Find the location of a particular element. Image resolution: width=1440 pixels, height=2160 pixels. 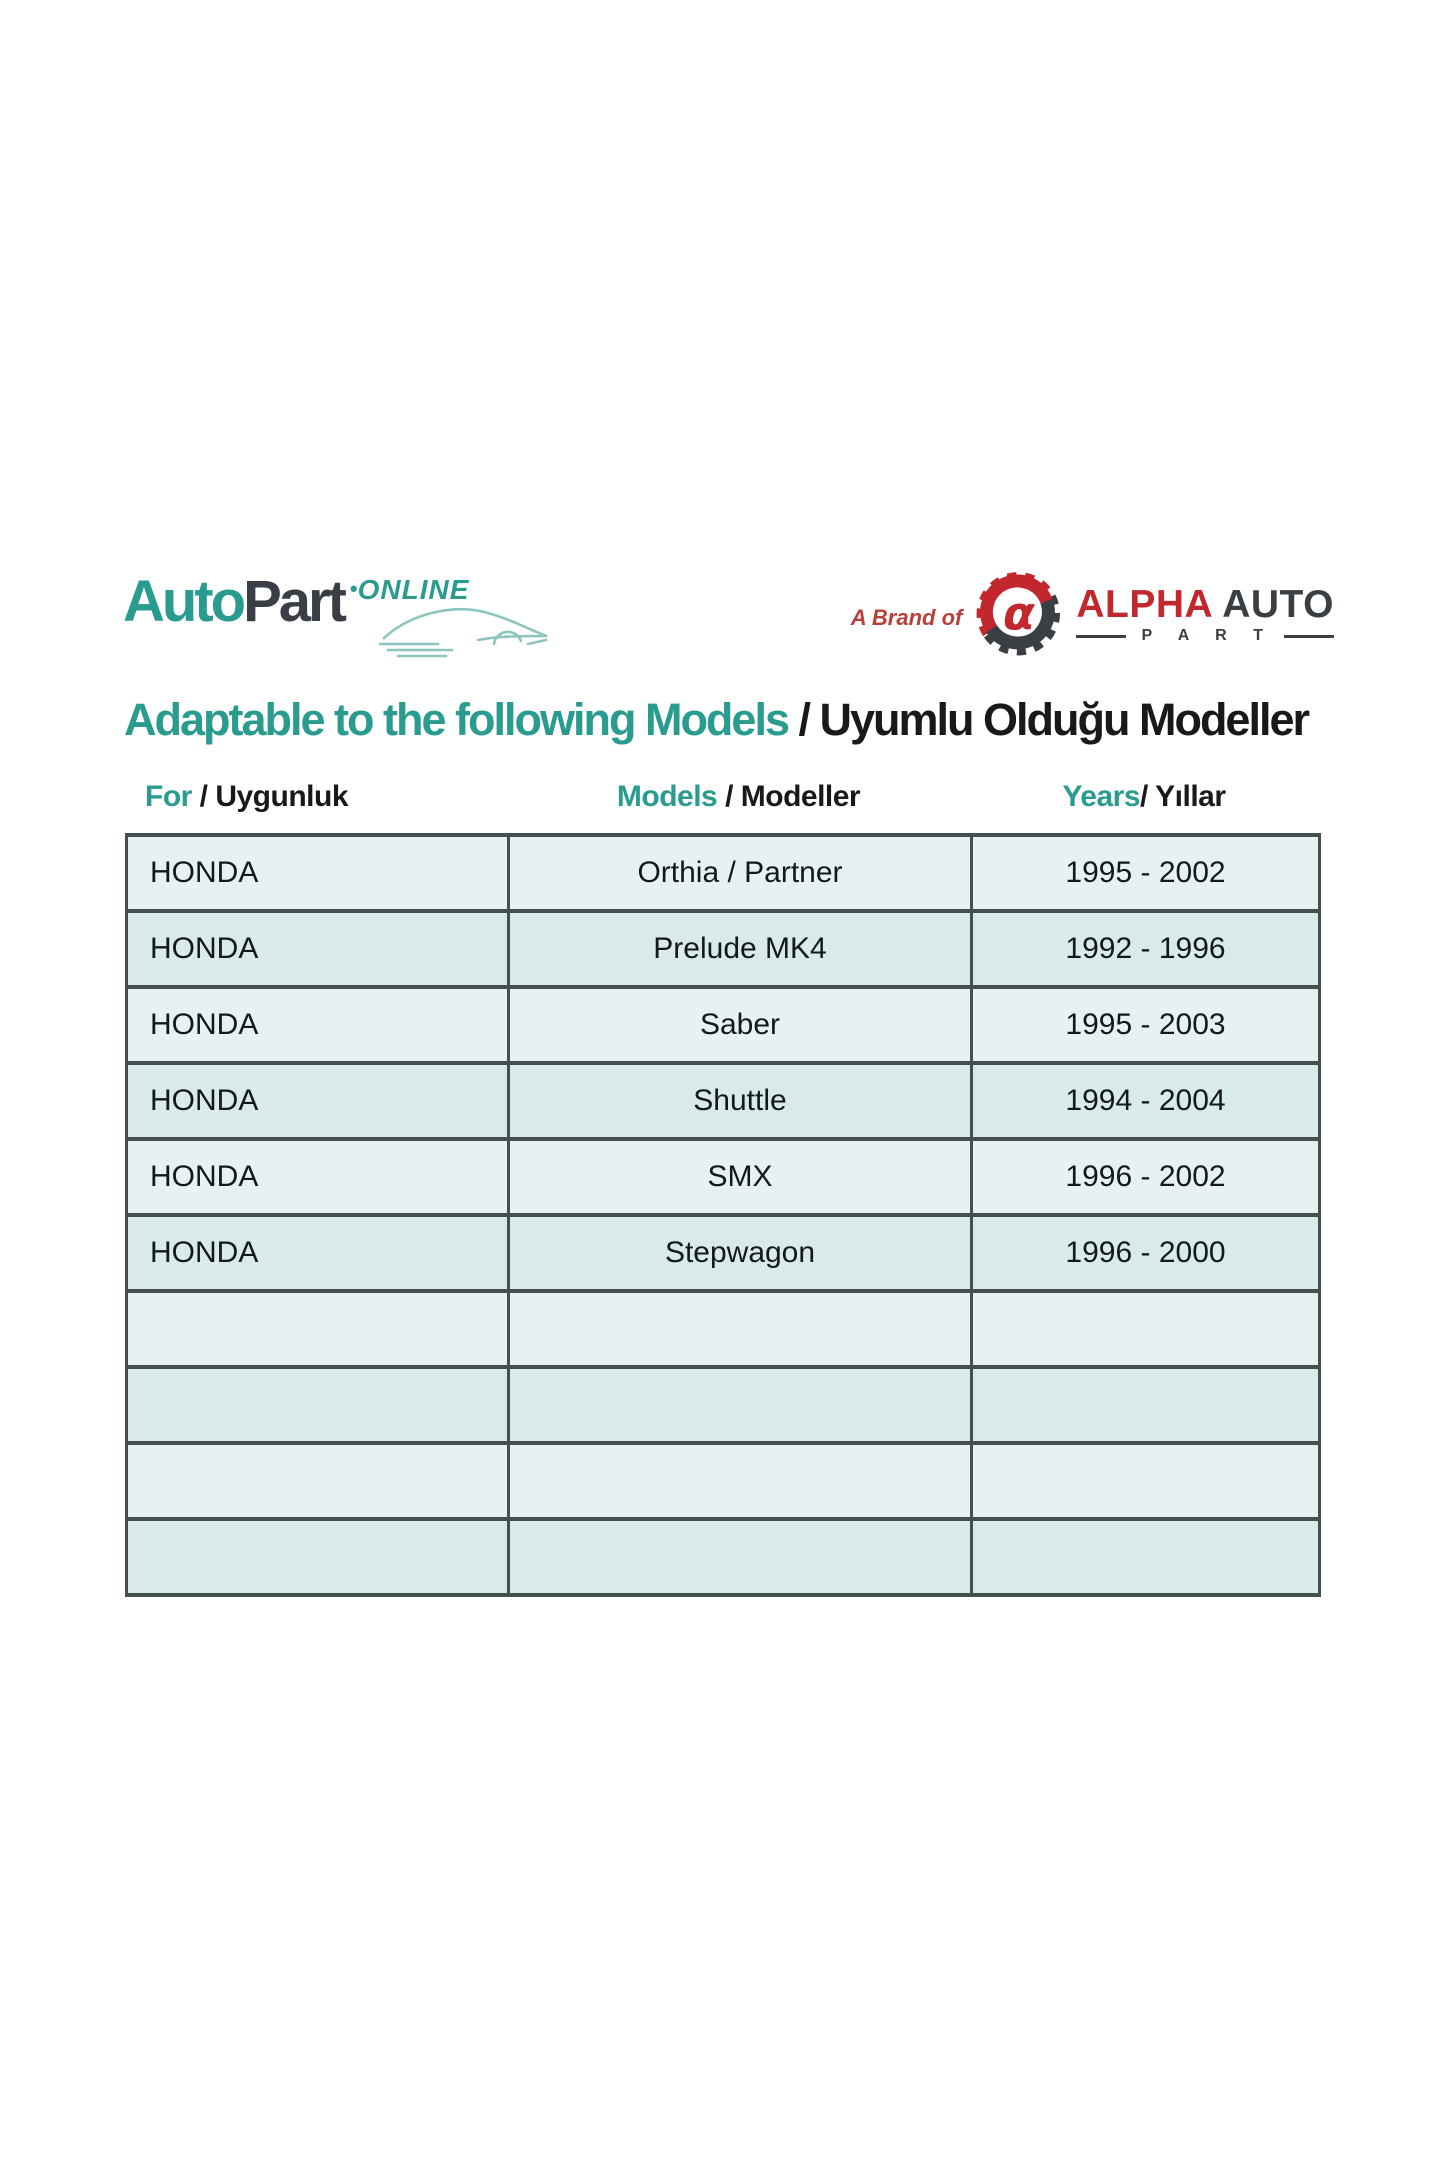

alpha-logo-part: P A R T is located at coordinates (1207, 636).